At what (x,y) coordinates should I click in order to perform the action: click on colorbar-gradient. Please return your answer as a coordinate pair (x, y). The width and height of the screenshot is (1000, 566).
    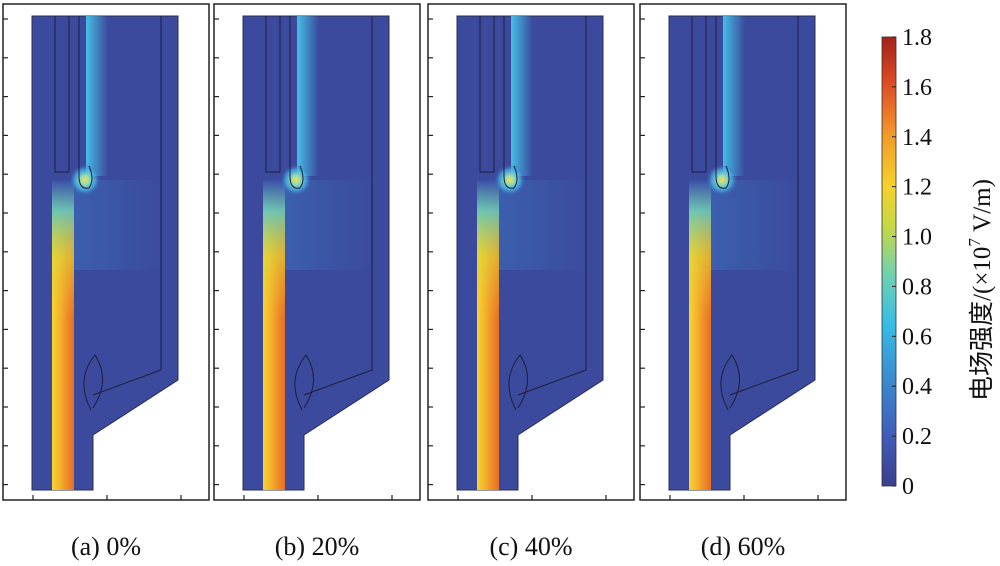
    Looking at the image, I should click on (889, 261).